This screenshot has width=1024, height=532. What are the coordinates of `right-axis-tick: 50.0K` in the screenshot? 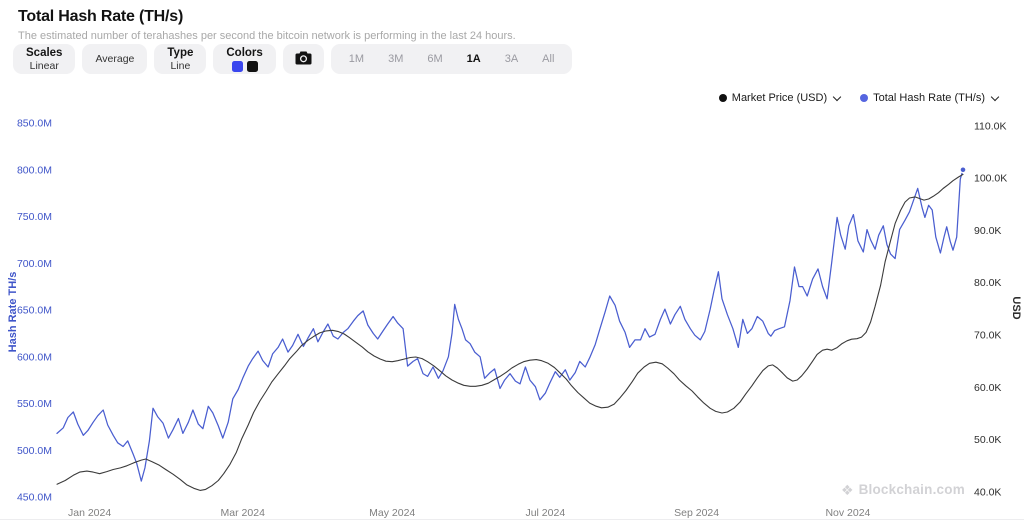 It's located at (987, 440).